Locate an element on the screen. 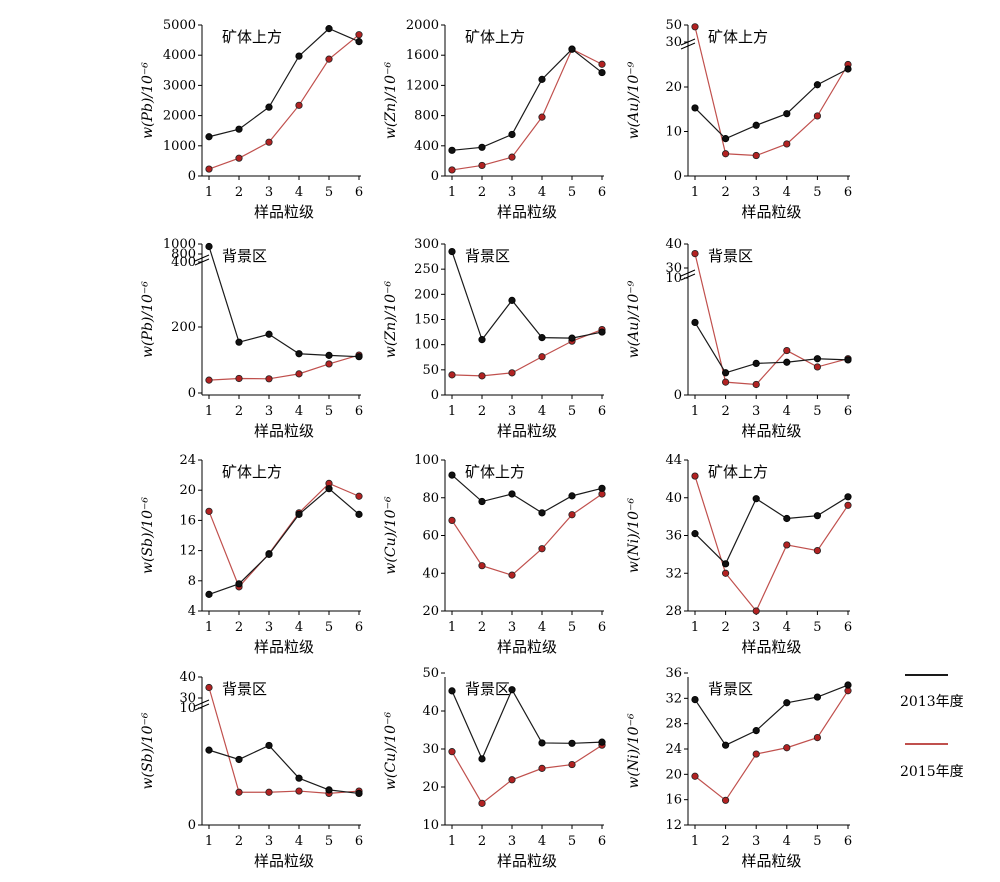 The width and height of the screenshot is (1000, 882). y-axis-label: w(Cu)/10⁻⁶ is located at coordinates (391, 751).